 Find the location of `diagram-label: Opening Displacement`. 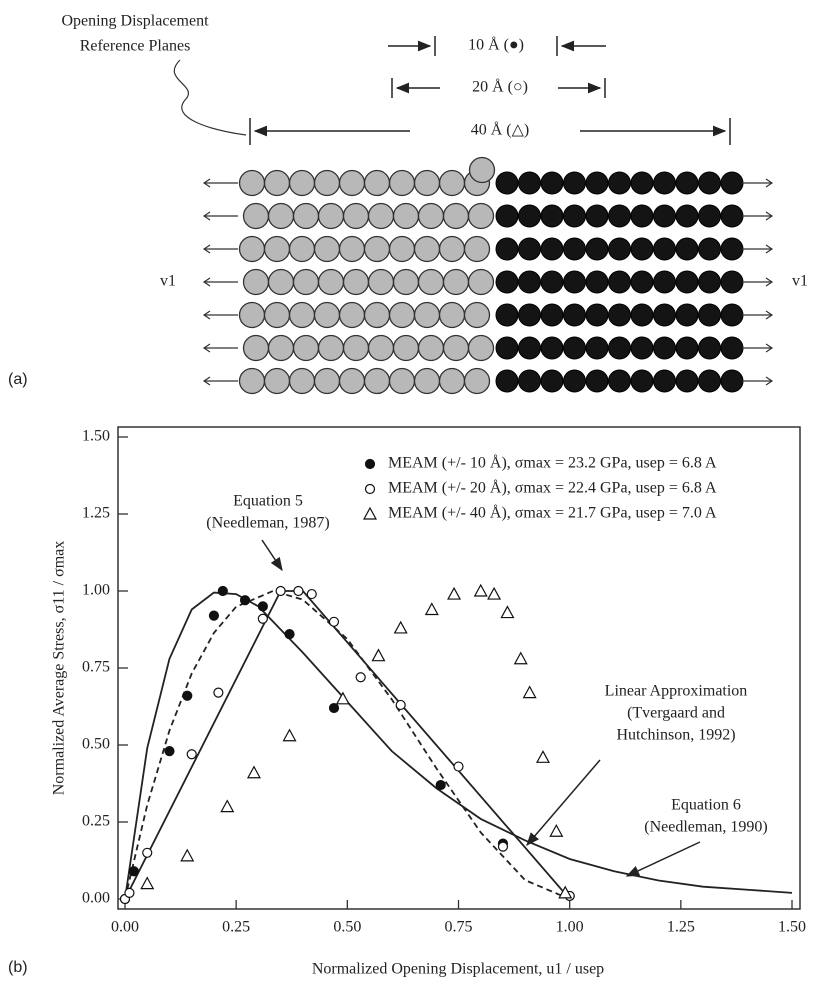

diagram-label: Opening Displacement is located at coordinates (135, 21).